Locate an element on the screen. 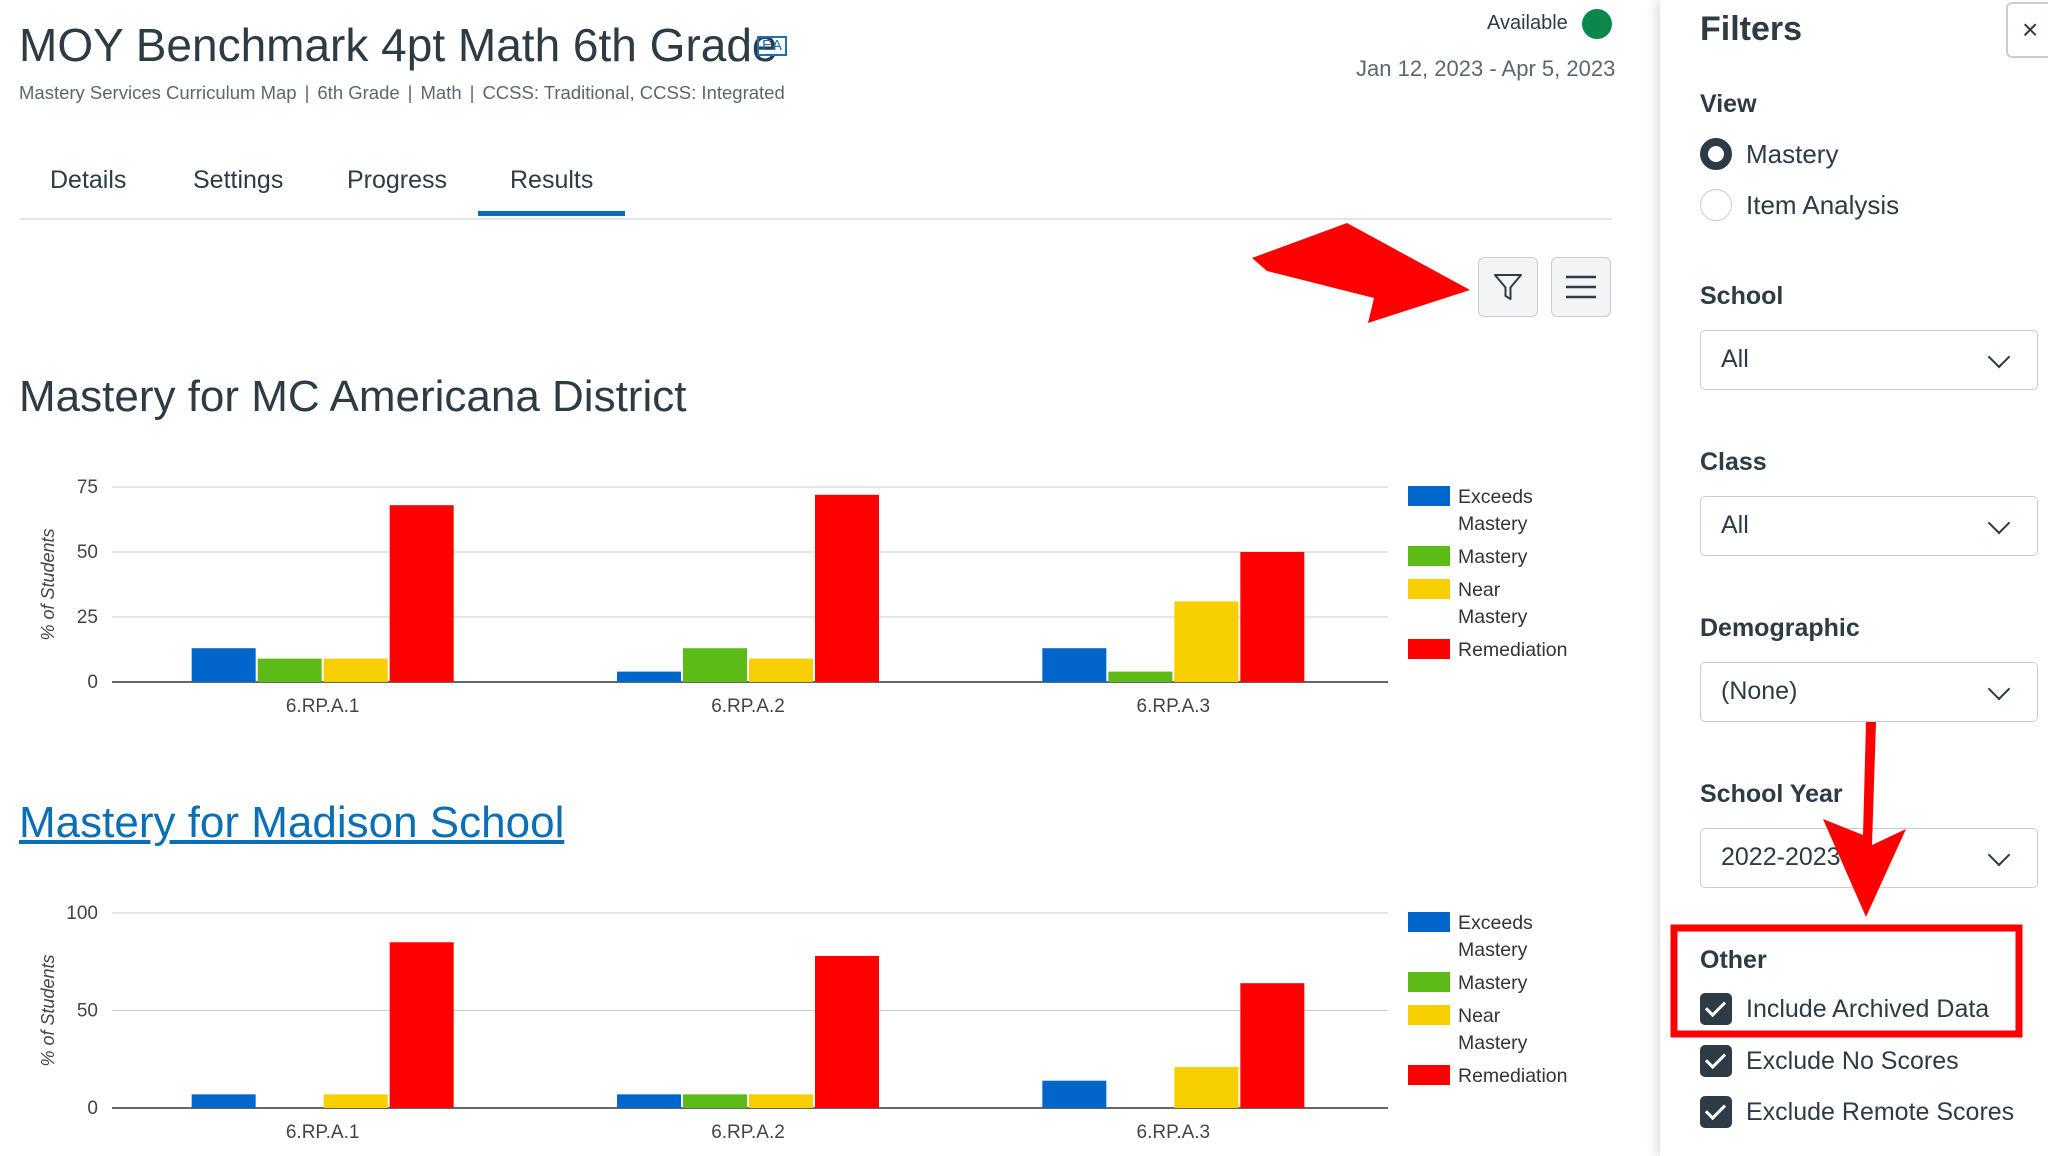 This screenshot has height=1156, width=2048. radio-checked-icon is located at coordinates (1716, 154).